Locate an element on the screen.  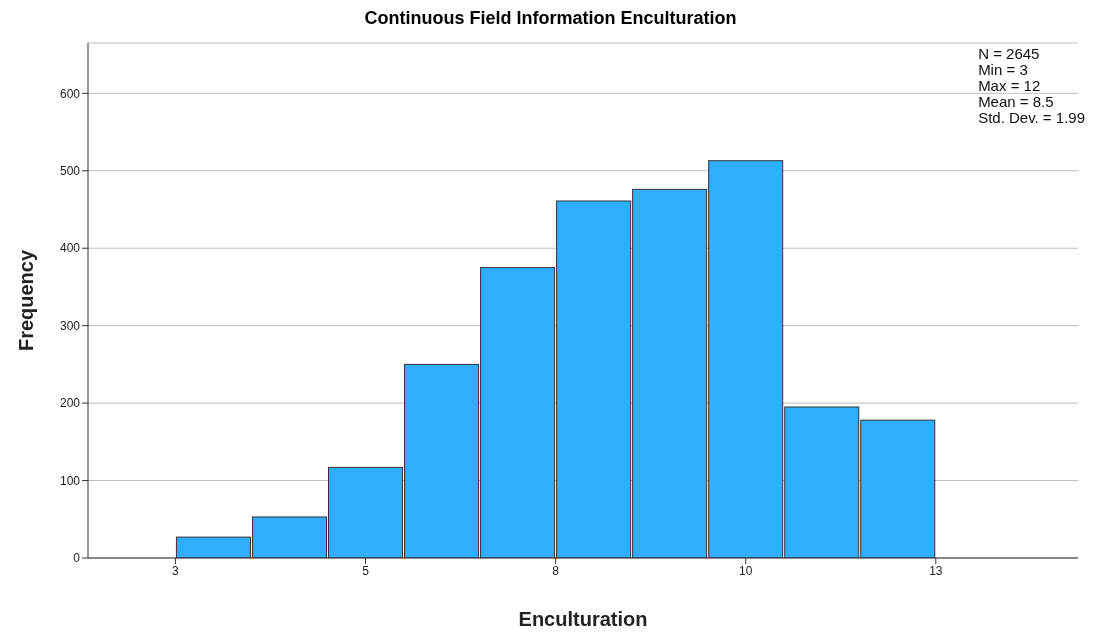
x-tick-label: 8 is located at coordinates (556, 570).